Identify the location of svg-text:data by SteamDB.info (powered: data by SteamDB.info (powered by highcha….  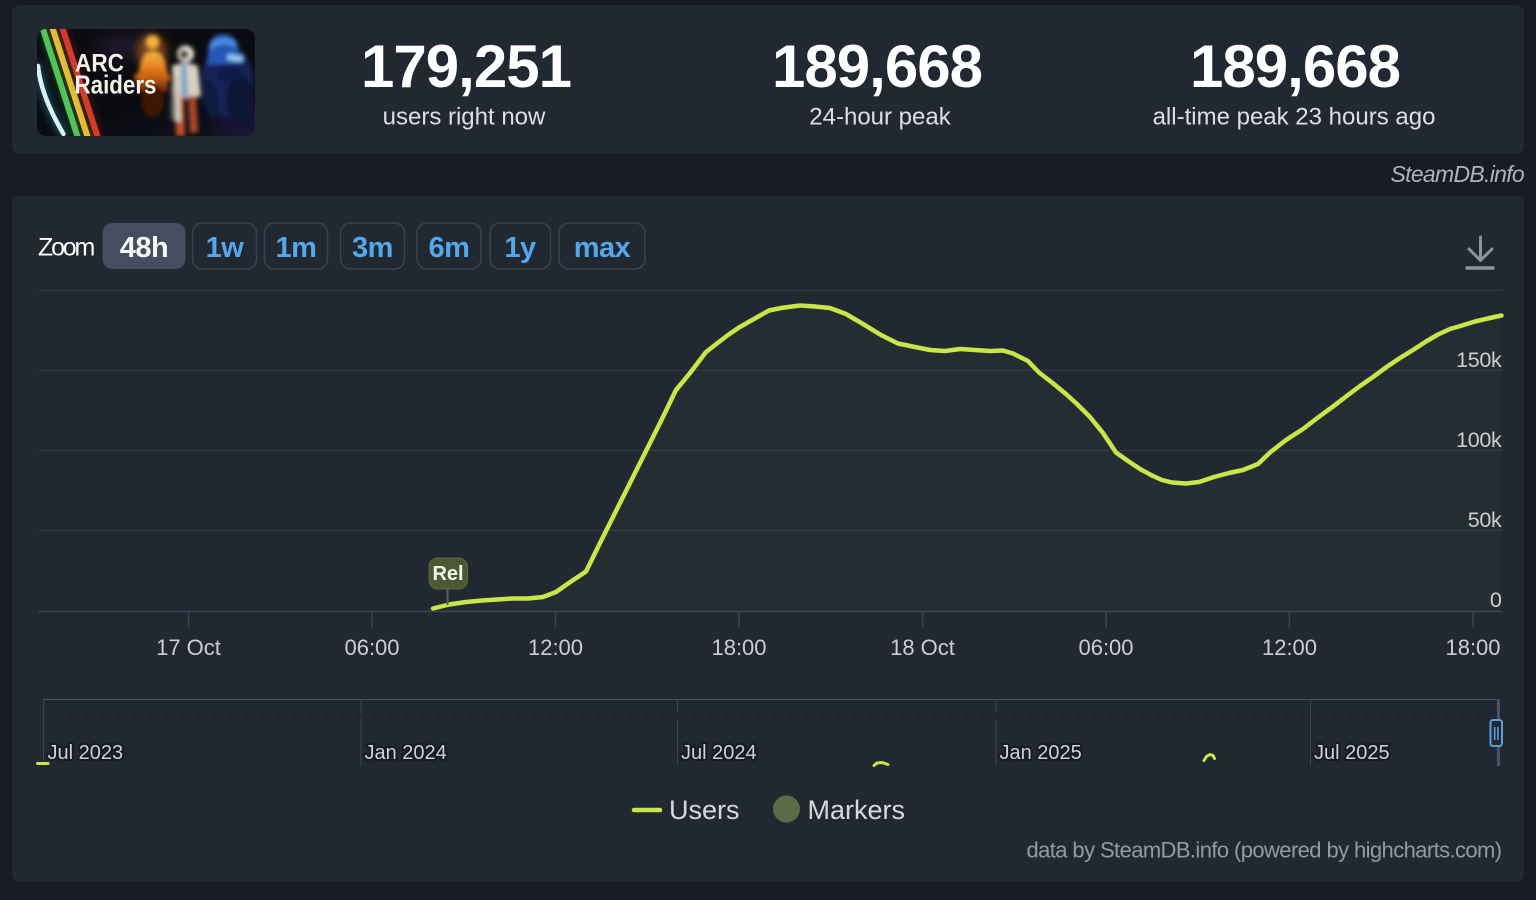
(1264, 850).